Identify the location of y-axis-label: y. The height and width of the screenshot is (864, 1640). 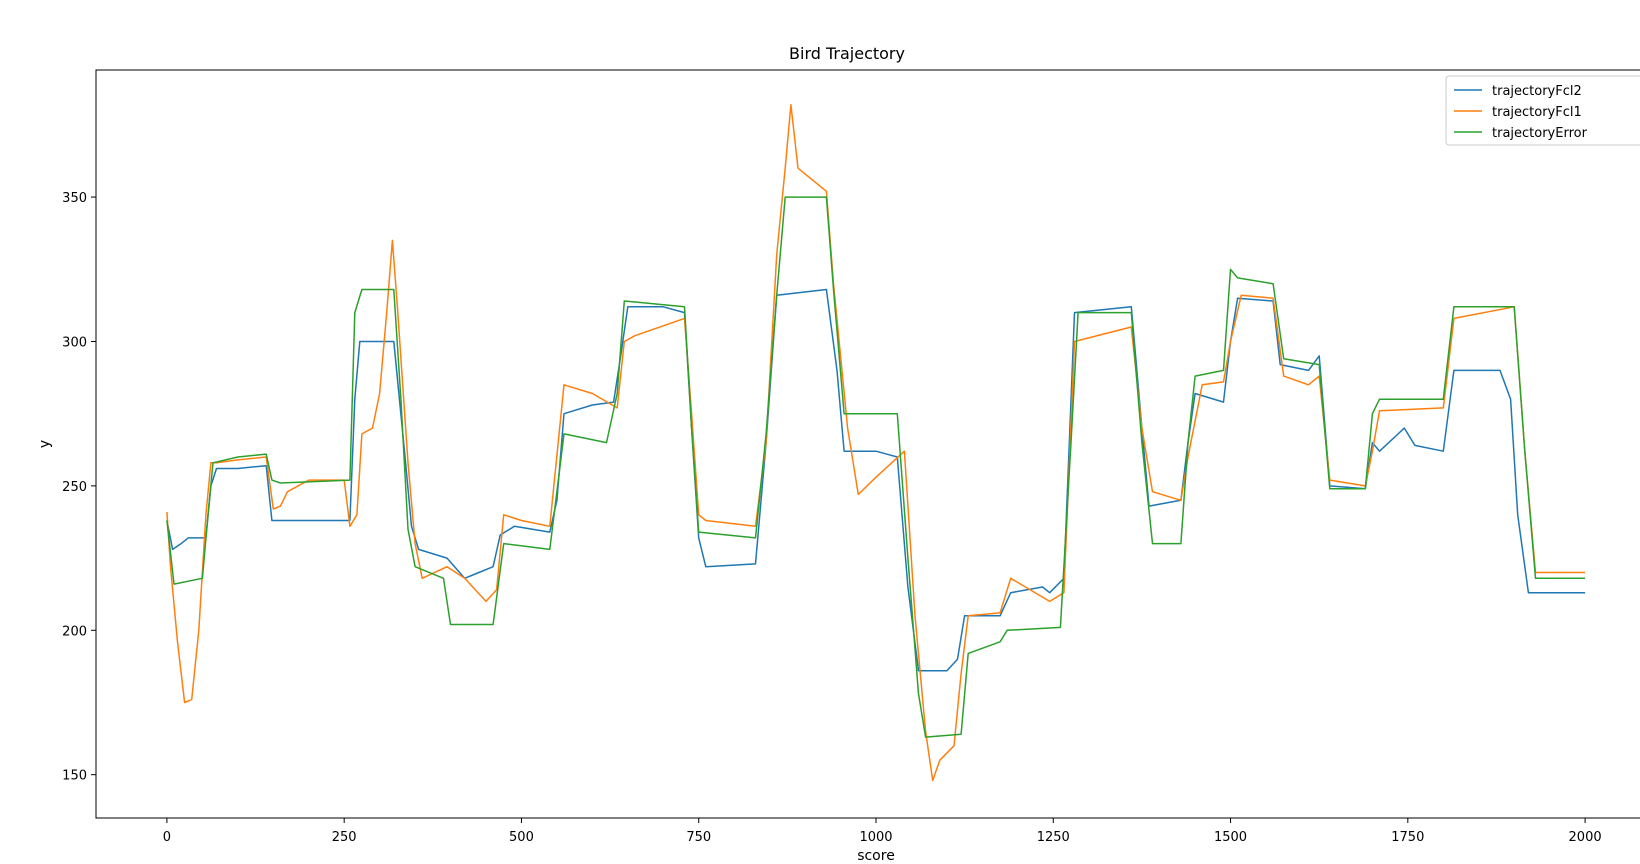
(45, 444).